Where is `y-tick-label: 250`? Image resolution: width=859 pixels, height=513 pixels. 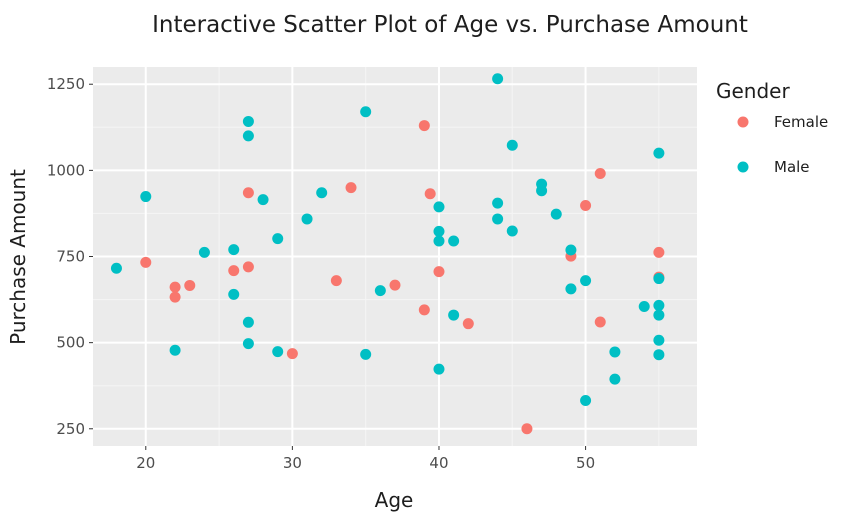
y-tick-label: 250 is located at coordinates (70, 429).